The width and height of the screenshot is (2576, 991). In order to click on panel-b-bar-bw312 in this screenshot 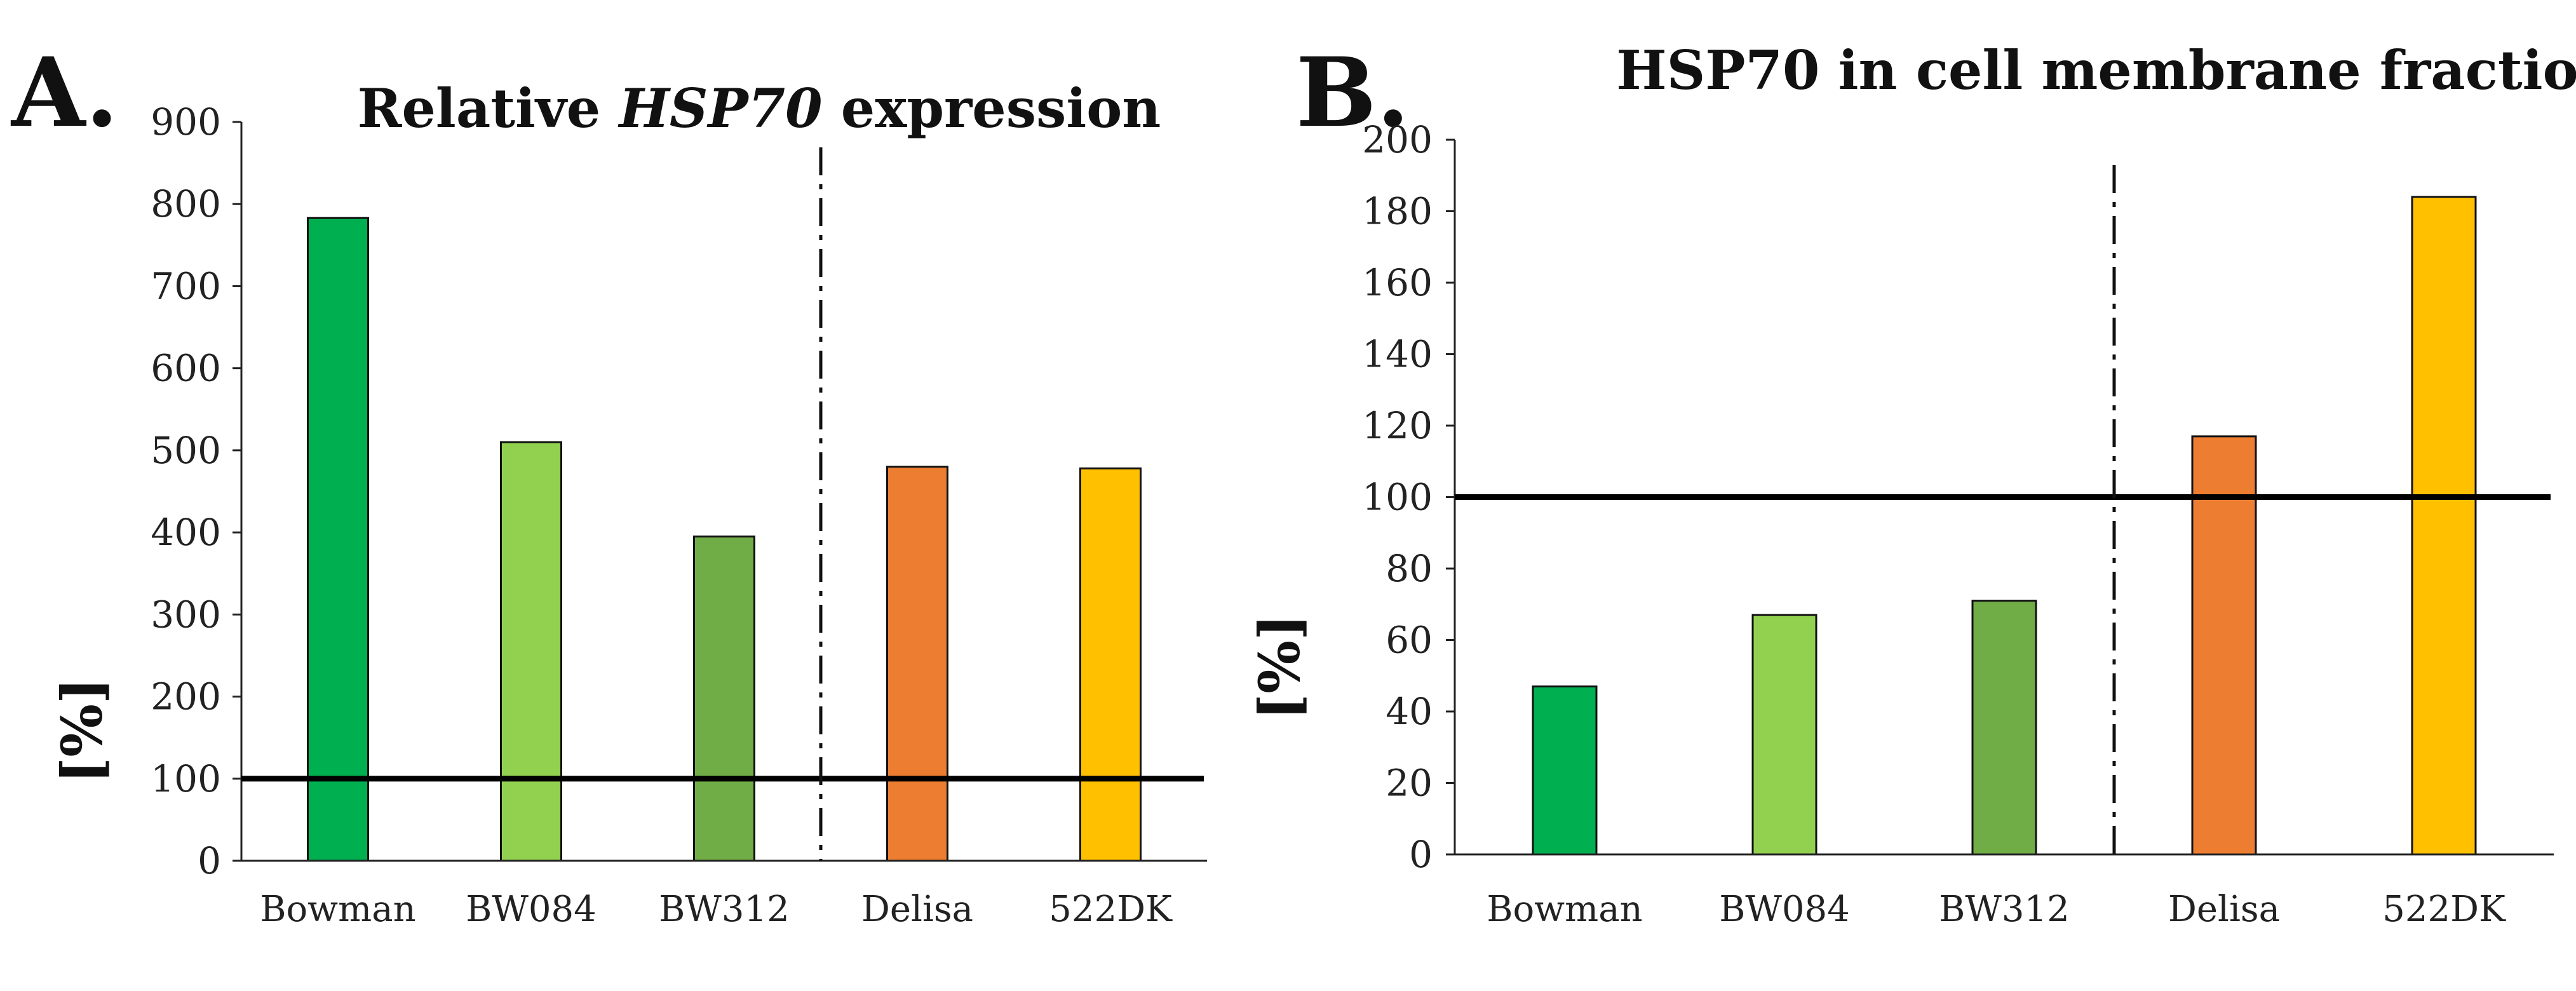, I will do `click(2004, 728)`.